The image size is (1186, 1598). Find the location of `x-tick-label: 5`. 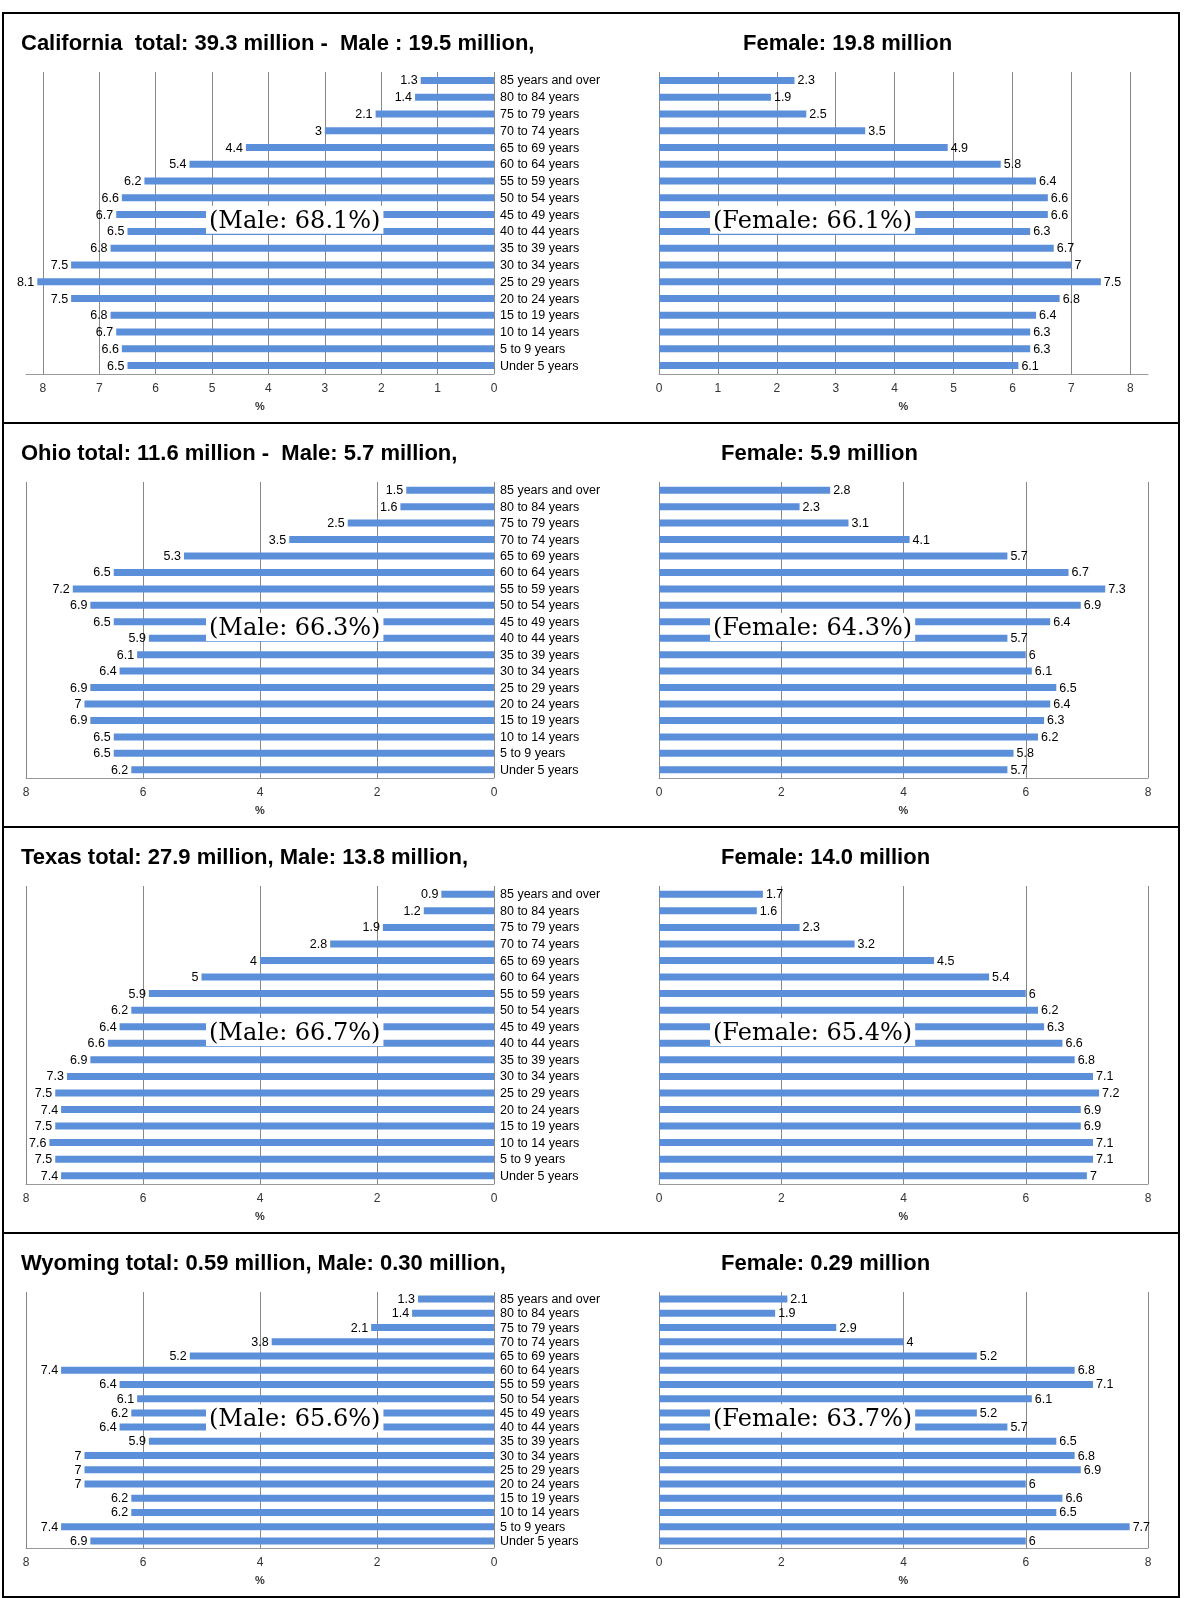

x-tick-label: 5 is located at coordinates (954, 388).